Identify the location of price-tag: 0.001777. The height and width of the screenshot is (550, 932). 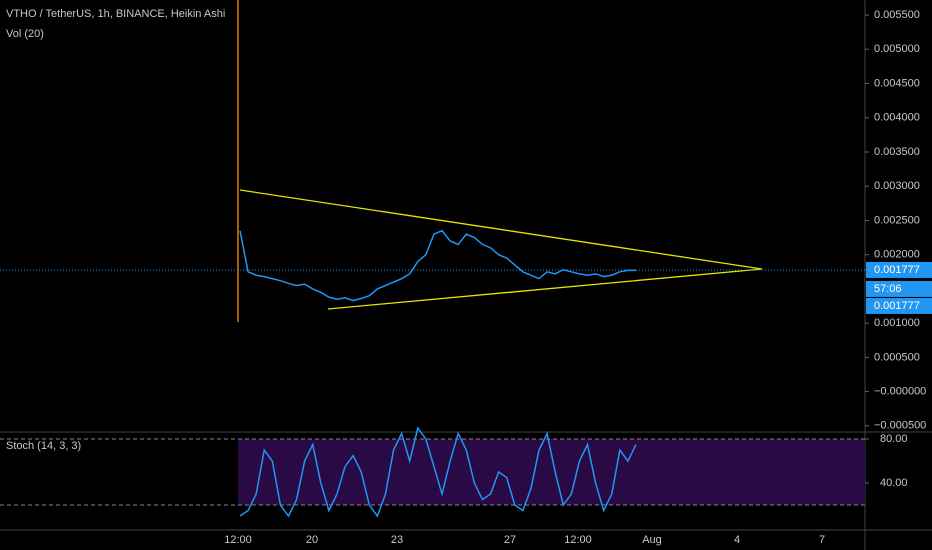
(897, 306).